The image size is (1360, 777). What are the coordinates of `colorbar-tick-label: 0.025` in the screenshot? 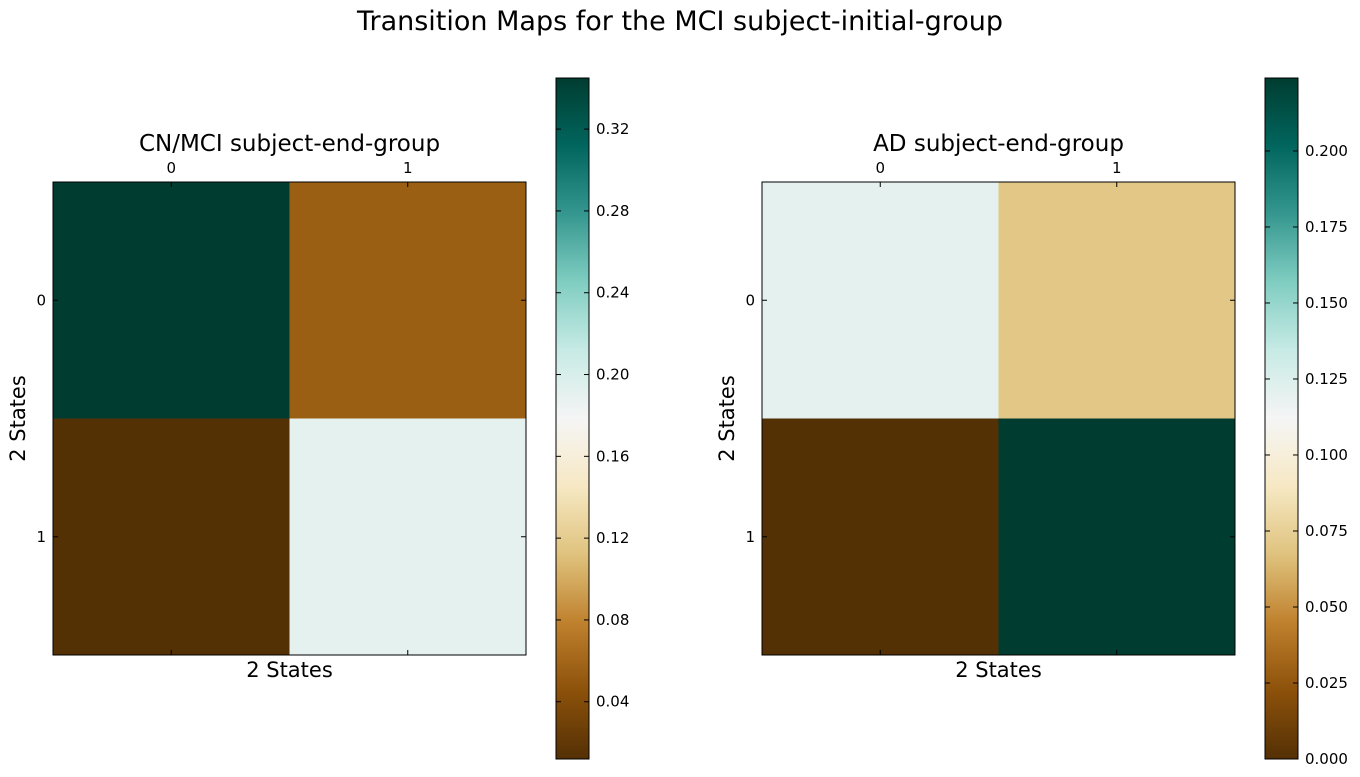 It's located at (1326, 683).